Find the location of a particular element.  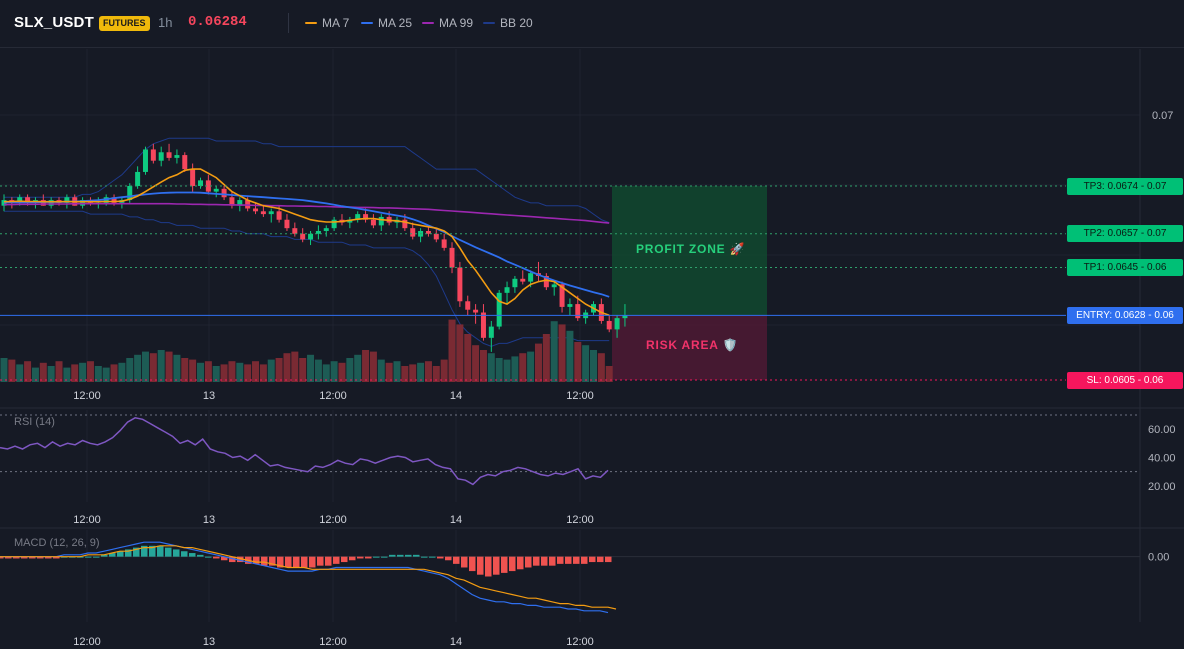

level-tag: ENTRY: 0.0628 - 0.06 is located at coordinates (1125, 315).